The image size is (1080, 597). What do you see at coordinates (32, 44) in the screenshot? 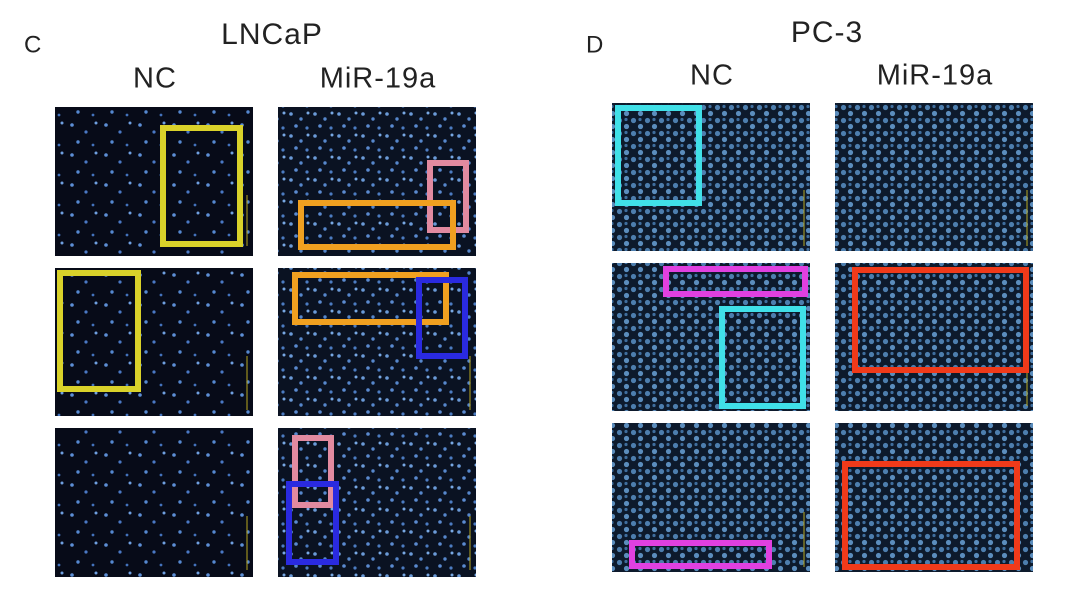
I see `panel-letter: C` at bounding box center [32, 44].